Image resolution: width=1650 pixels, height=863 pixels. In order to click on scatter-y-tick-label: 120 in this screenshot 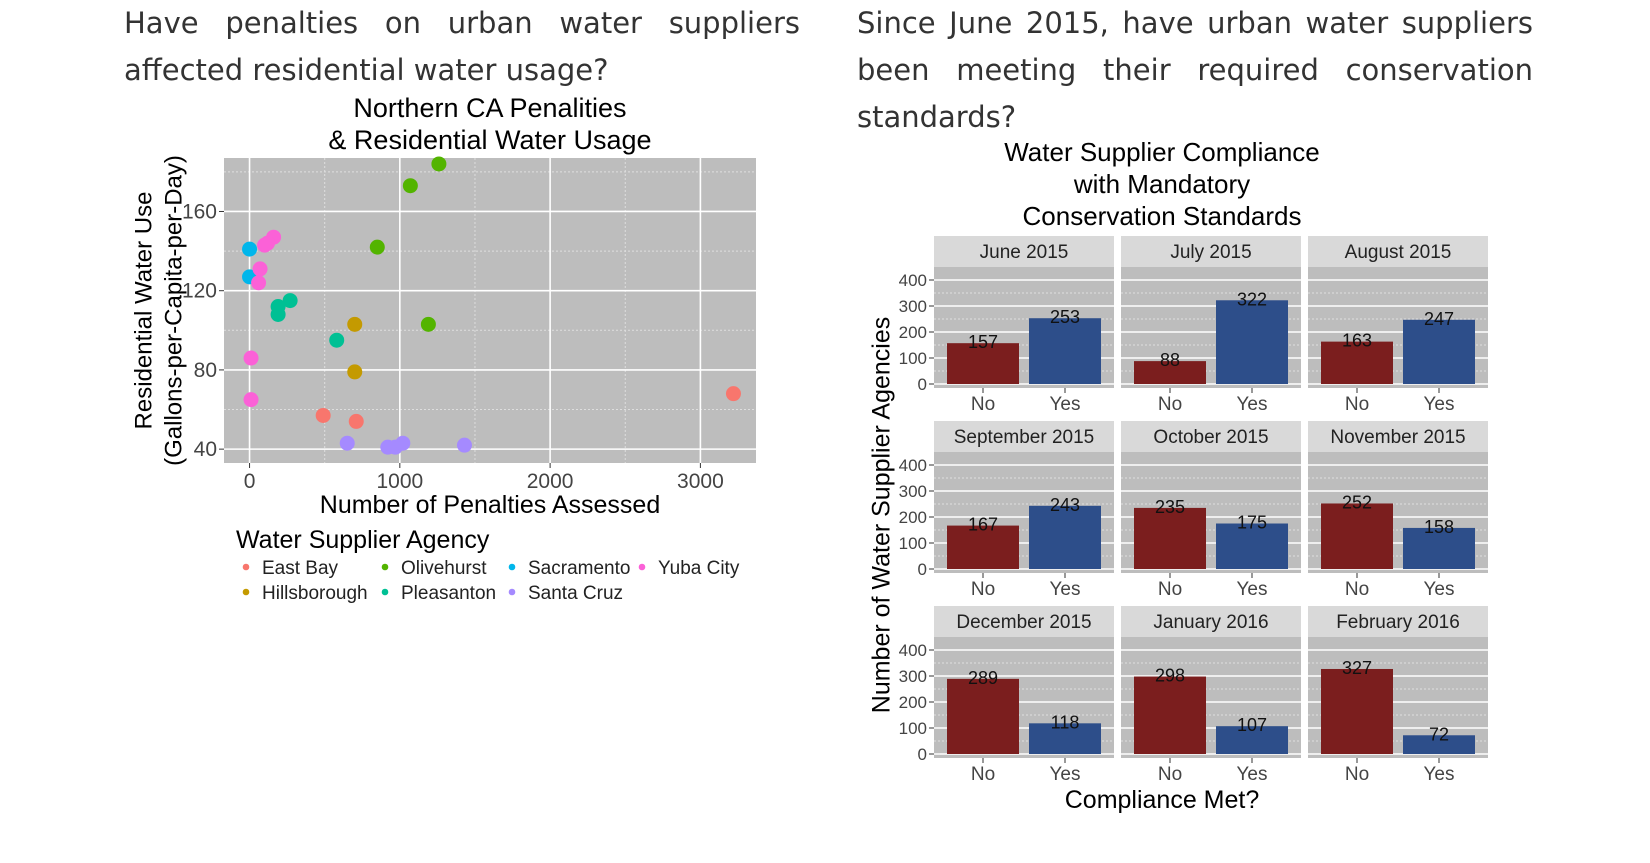, I will do `click(199, 291)`.